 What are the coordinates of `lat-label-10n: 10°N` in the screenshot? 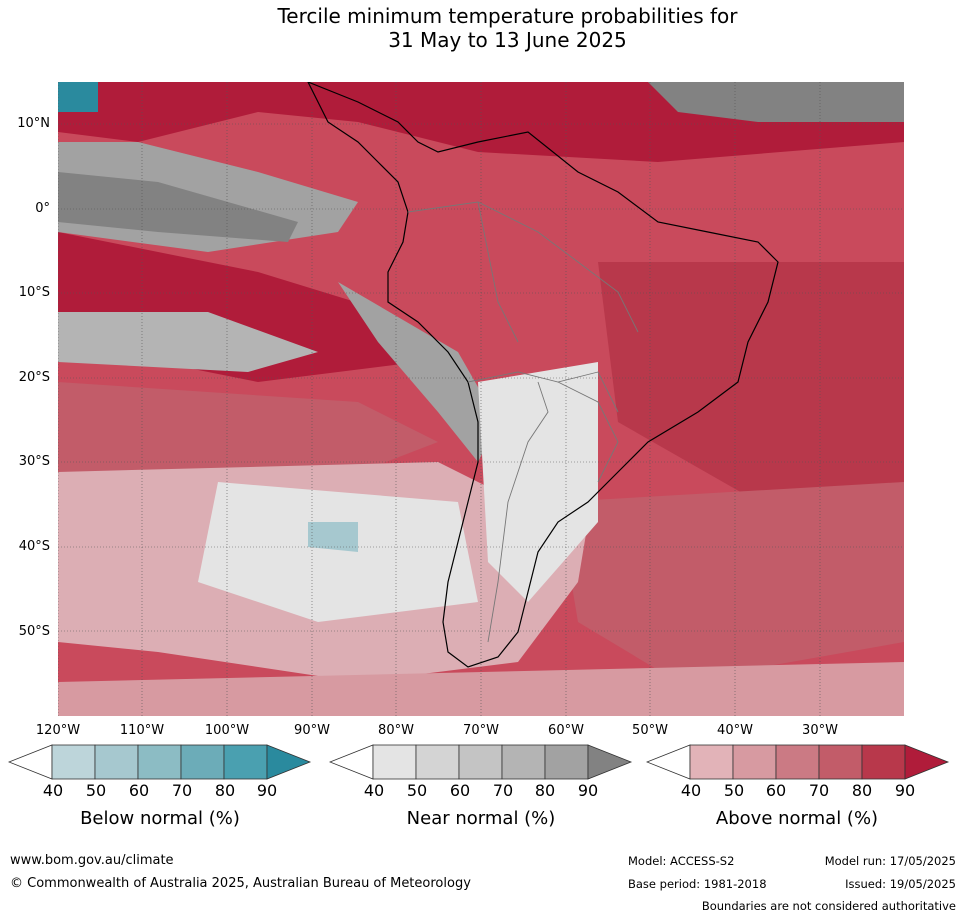 It's located at (33, 123).